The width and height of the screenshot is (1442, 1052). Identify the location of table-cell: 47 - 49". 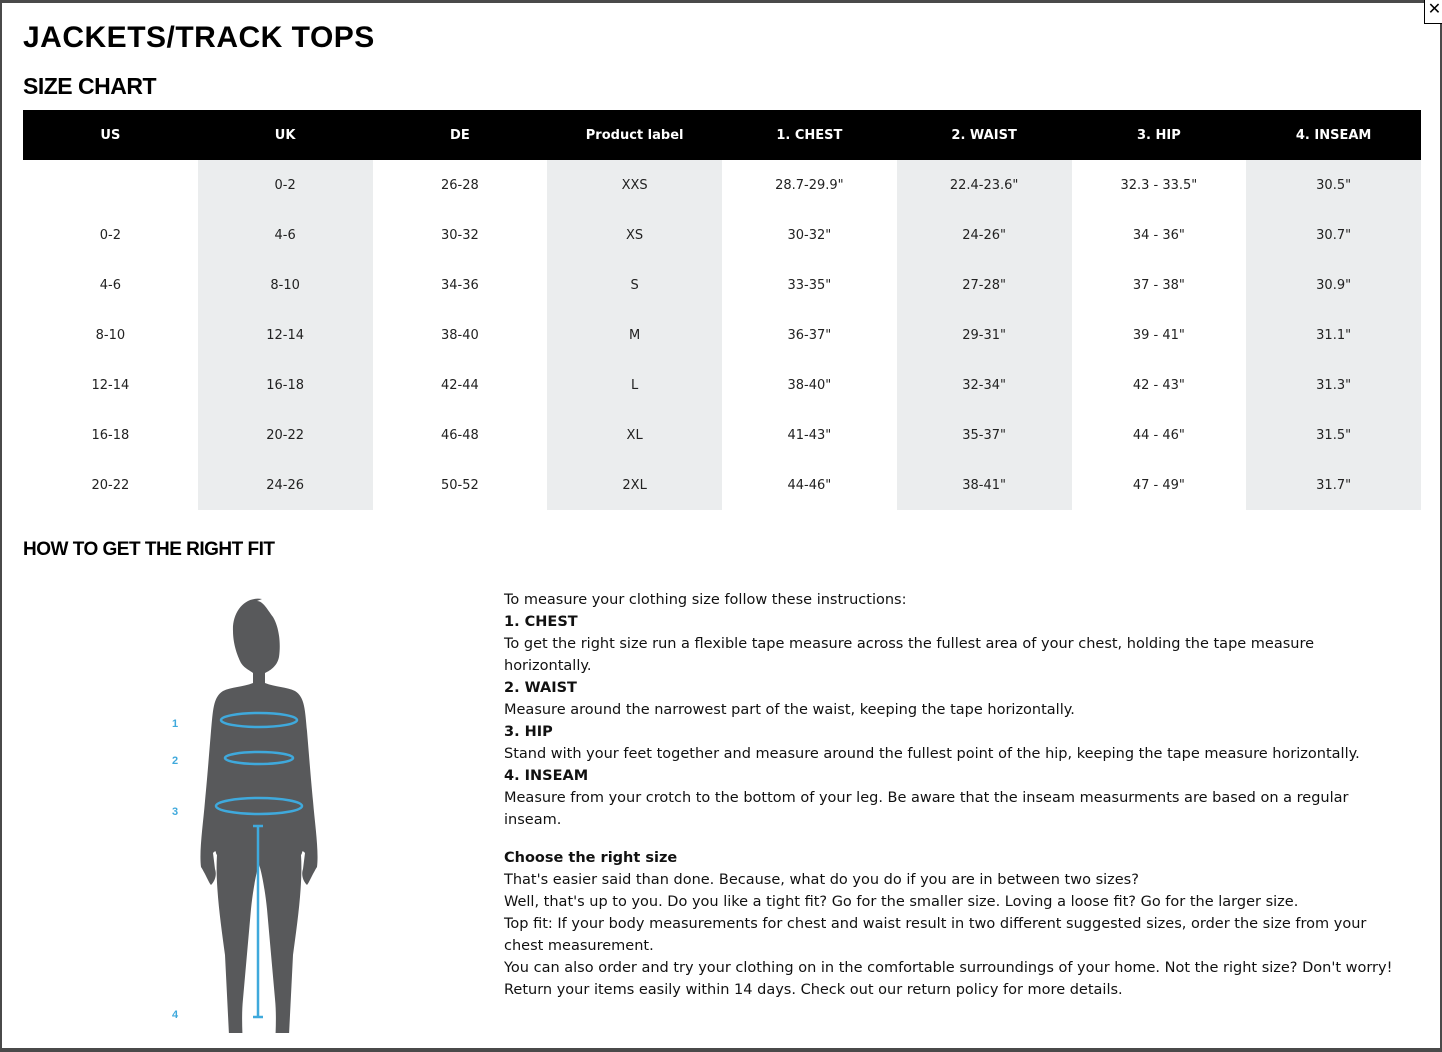
(1158, 485).